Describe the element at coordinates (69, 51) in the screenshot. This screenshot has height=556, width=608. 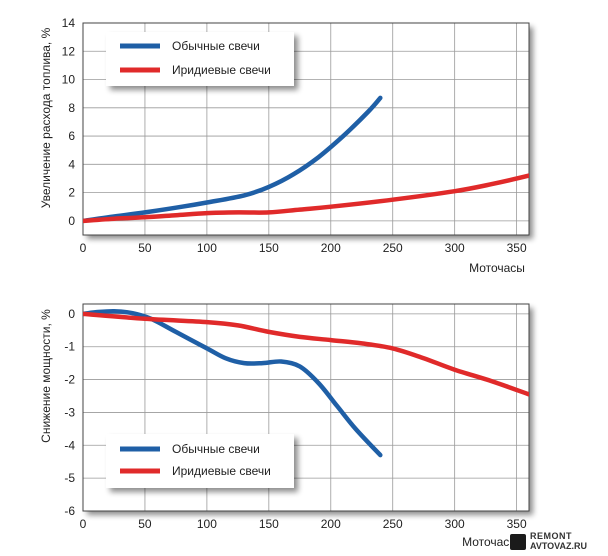
I see `y-tick-label: 12` at that location.